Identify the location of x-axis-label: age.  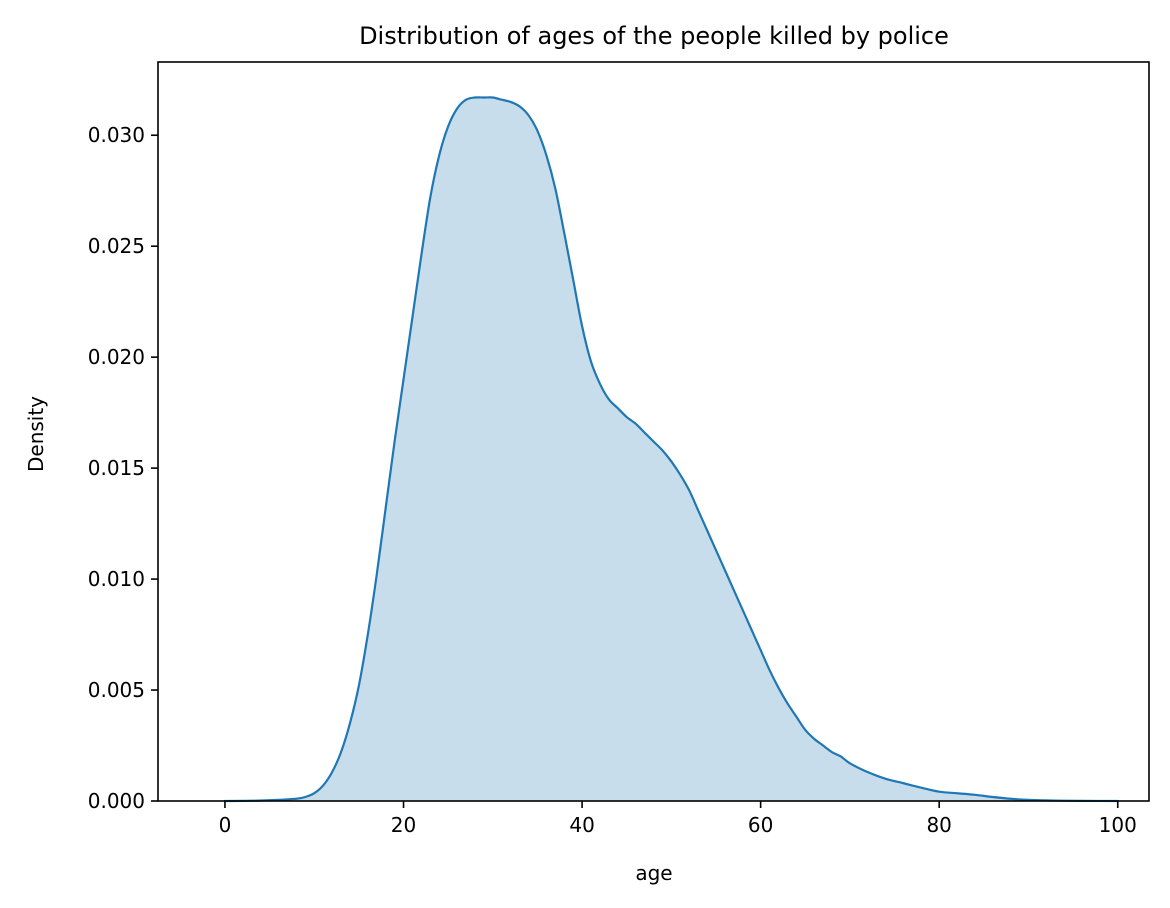
(653, 873).